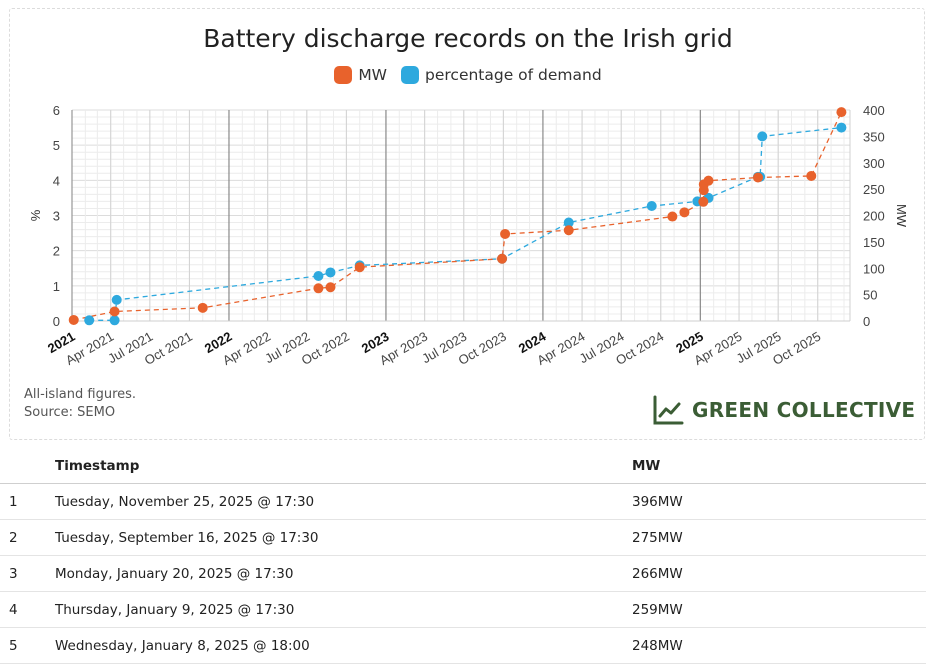  I want to click on y-right-tick-label: 50, so click(870, 295).